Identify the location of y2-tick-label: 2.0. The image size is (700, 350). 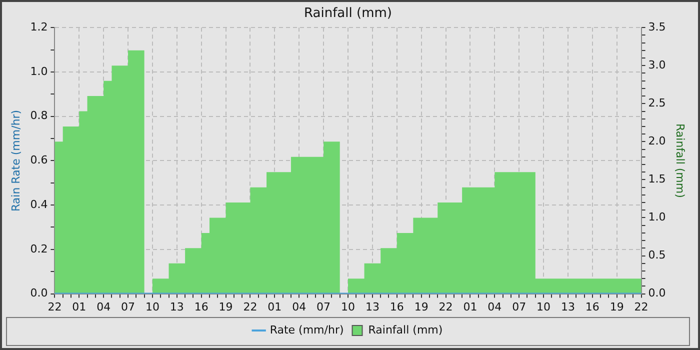
(657, 141).